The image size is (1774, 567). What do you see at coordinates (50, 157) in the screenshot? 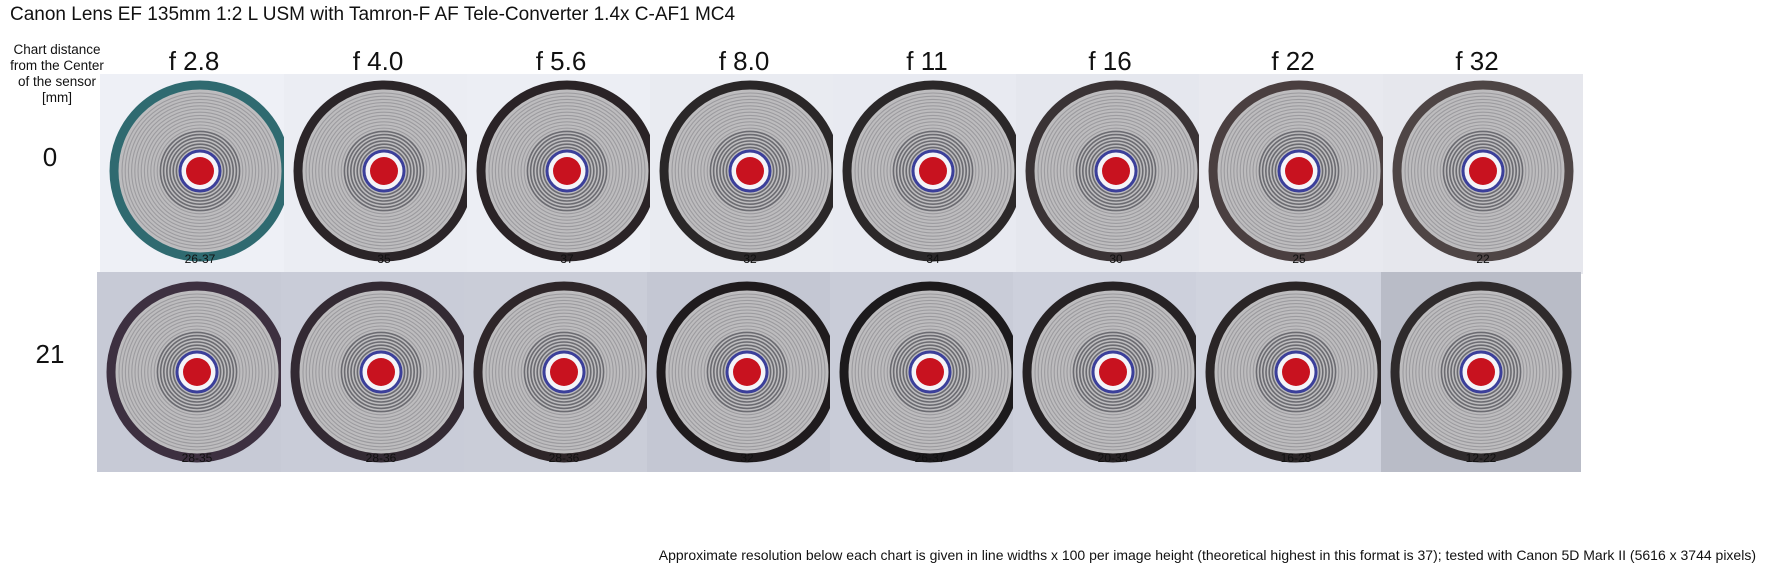
I see `distance-label: 0` at bounding box center [50, 157].